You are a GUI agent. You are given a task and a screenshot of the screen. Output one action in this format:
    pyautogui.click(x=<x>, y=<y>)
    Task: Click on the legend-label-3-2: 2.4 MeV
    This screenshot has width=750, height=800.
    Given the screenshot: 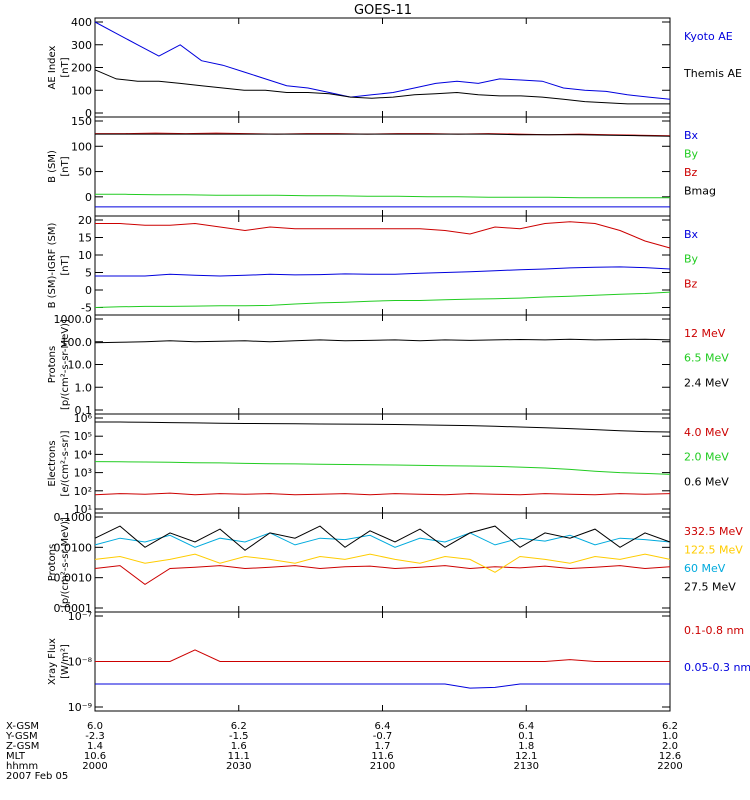 What is the action you would take?
    pyautogui.click(x=706, y=382)
    